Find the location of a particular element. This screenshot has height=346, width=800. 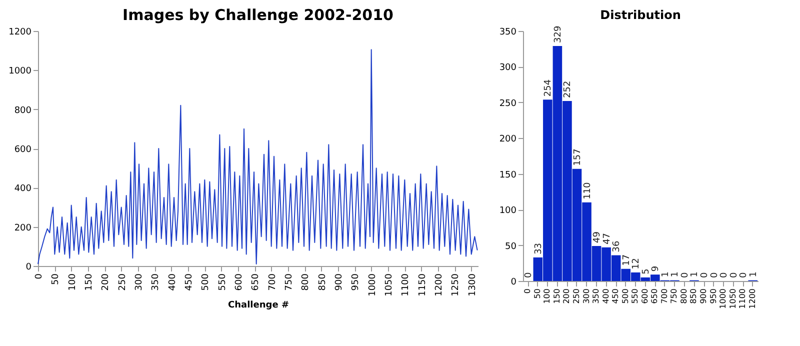

data-label: 9 is located at coordinates (656, 269).